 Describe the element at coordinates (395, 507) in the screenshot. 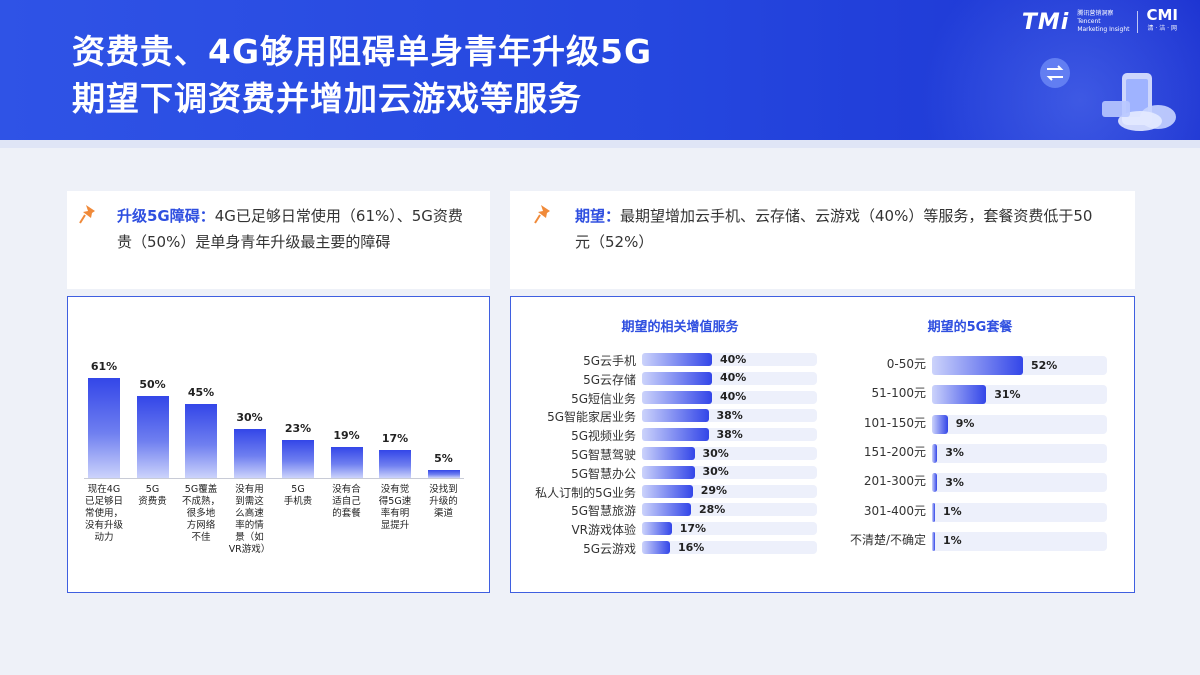

I see `bar-category-label: 没有觉 得5G速 率有明 显提升` at that location.